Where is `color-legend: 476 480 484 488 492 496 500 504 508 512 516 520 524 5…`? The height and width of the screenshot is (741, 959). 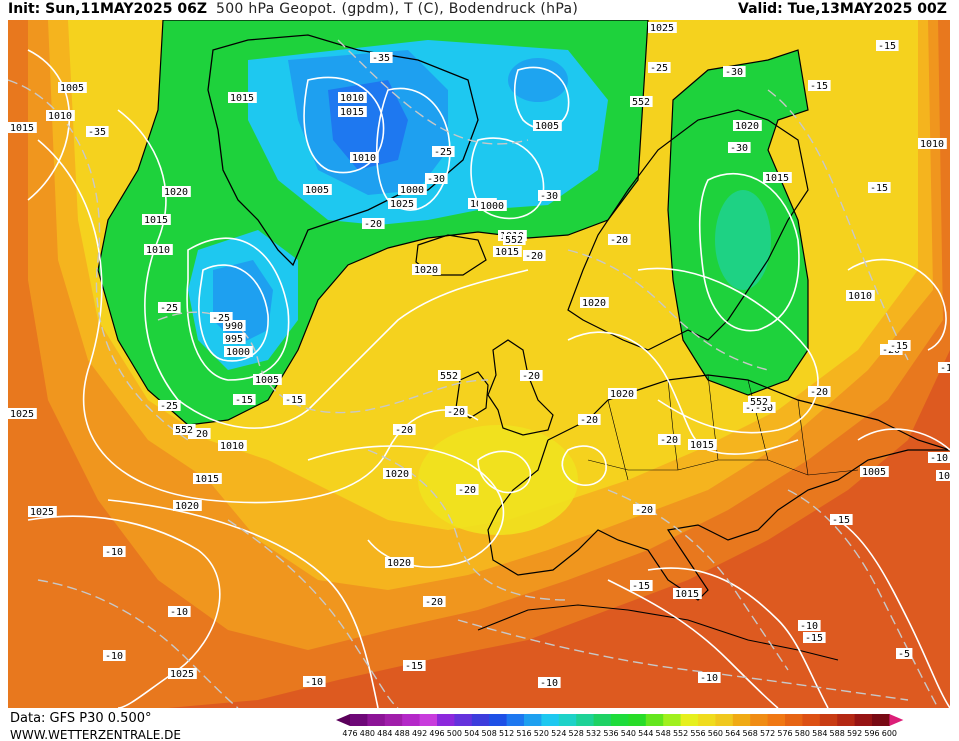
color-legend: 476 480 484 488 492 496 500 504 508 512 516 520 524 5… is located at coordinates (620, 726).